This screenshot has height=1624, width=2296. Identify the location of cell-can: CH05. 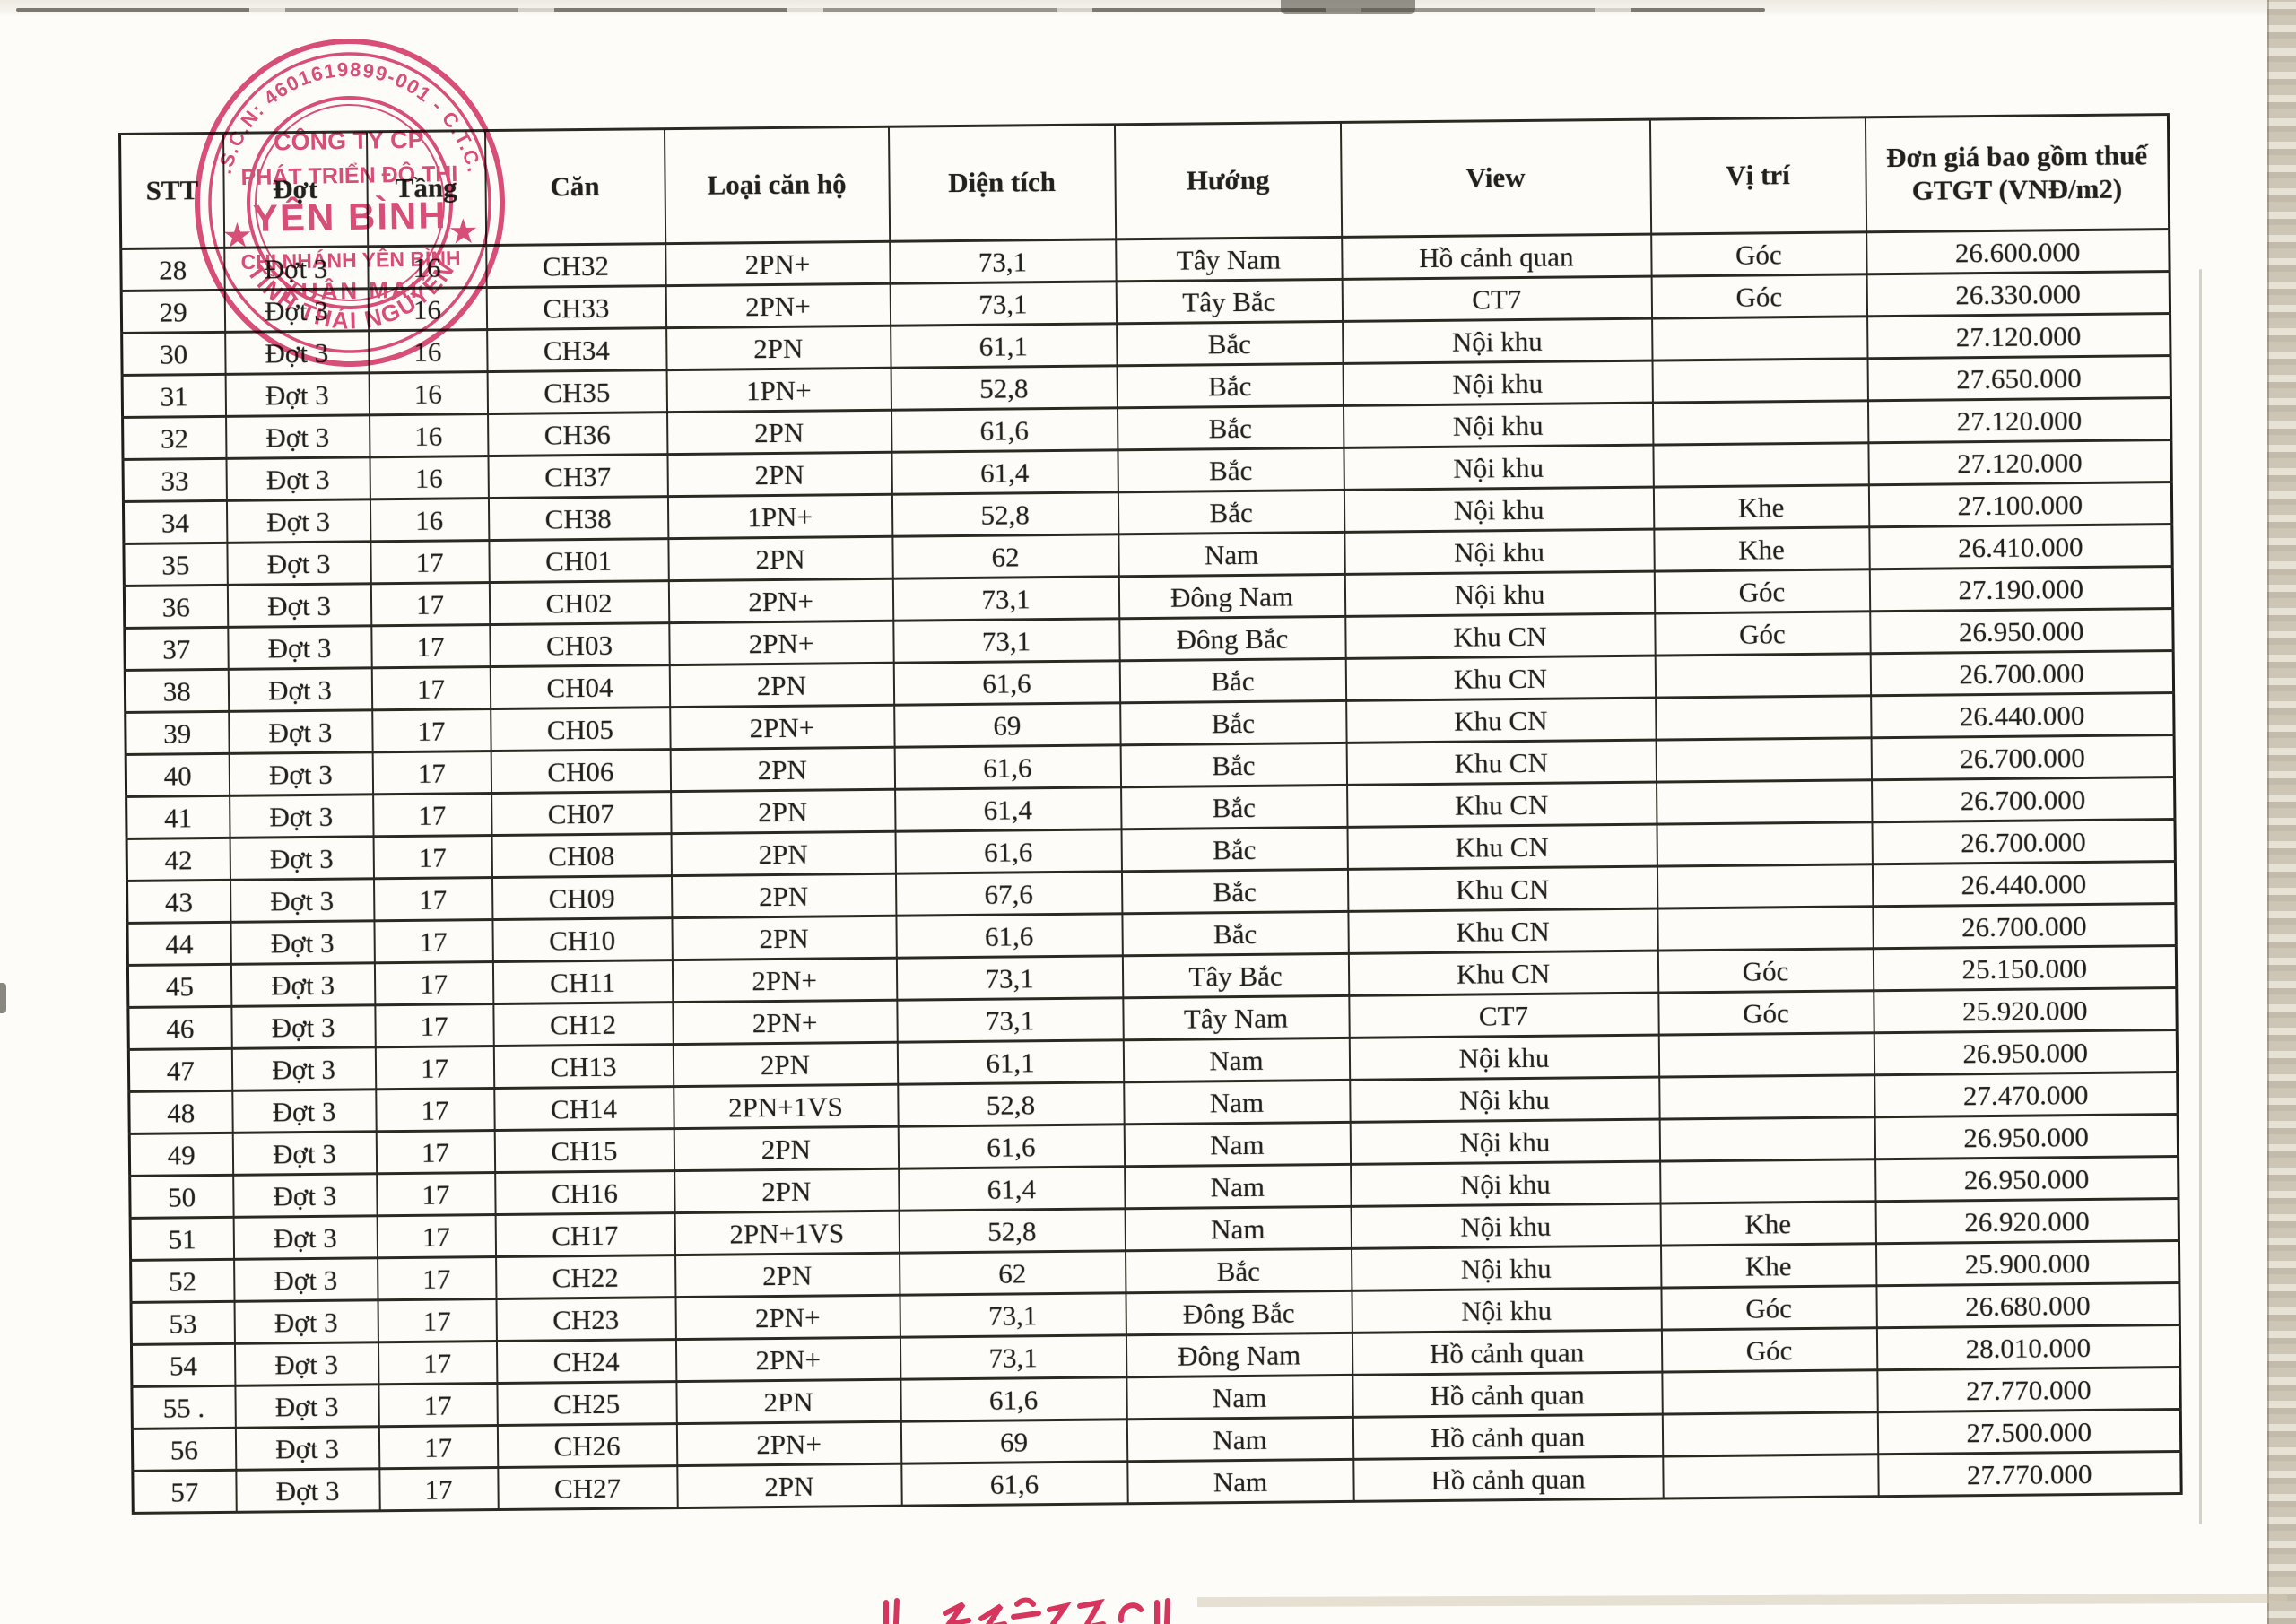
(580, 729).